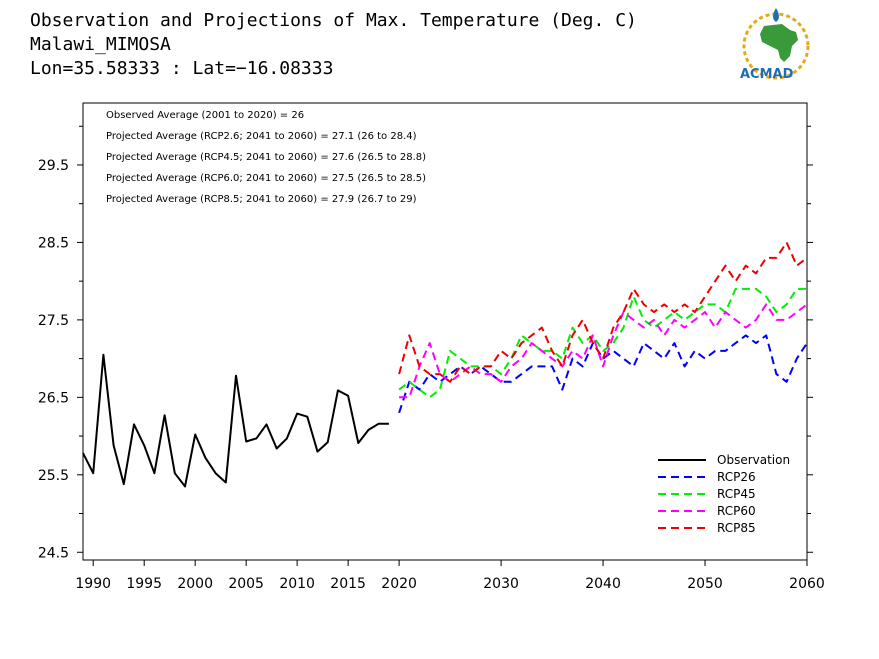 The image size is (879, 659). Describe the element at coordinates (181, 68) in the screenshot. I see `chart-subtitle-coordinates: Lon=35.58333 : Lat=−16.08333` at that location.